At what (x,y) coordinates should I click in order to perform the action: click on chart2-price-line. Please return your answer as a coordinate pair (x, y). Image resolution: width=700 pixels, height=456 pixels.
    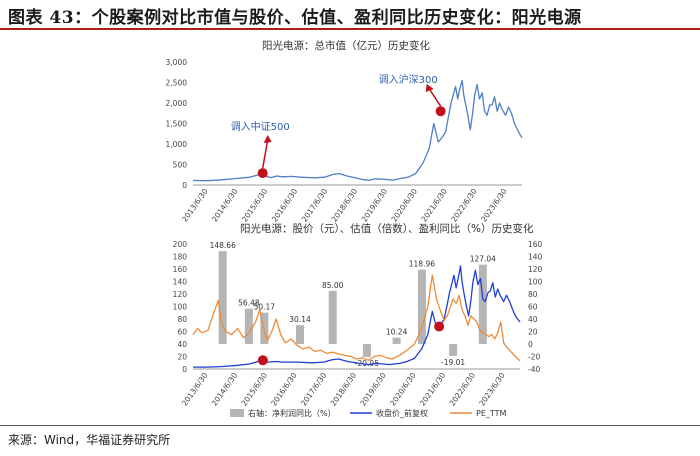
    Looking at the image, I should click on (357, 316).